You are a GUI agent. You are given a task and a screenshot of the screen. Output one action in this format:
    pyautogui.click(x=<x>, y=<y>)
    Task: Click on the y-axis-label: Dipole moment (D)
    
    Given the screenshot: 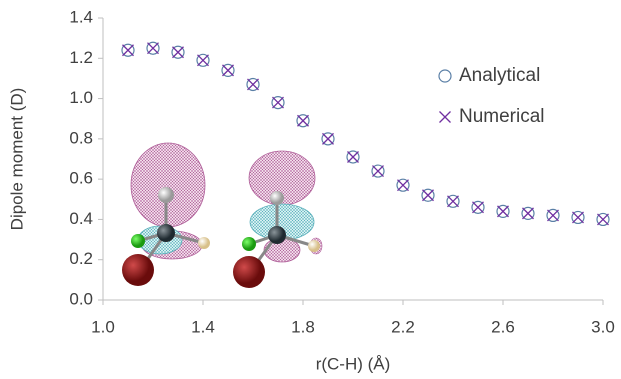 What is the action you would take?
    pyautogui.click(x=16, y=159)
    